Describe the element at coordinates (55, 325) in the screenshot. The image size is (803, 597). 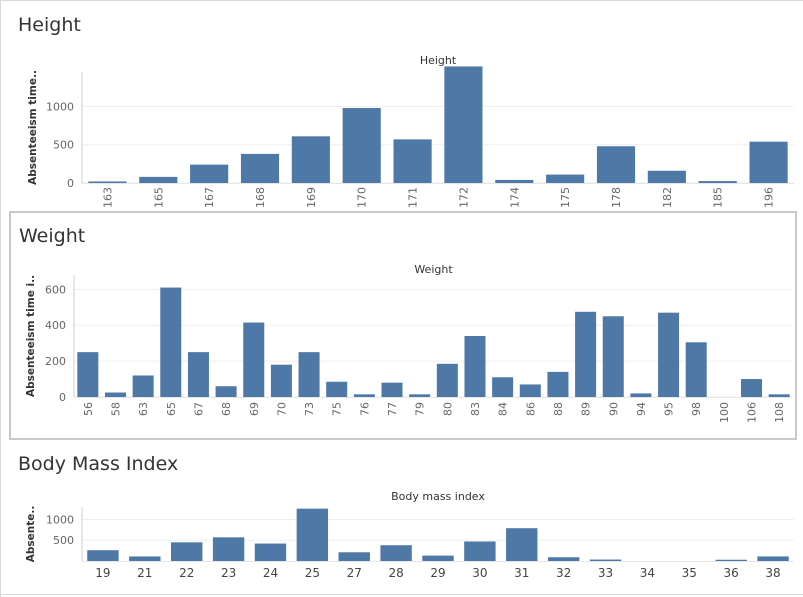
I see `y-tick-label: 400` at that location.